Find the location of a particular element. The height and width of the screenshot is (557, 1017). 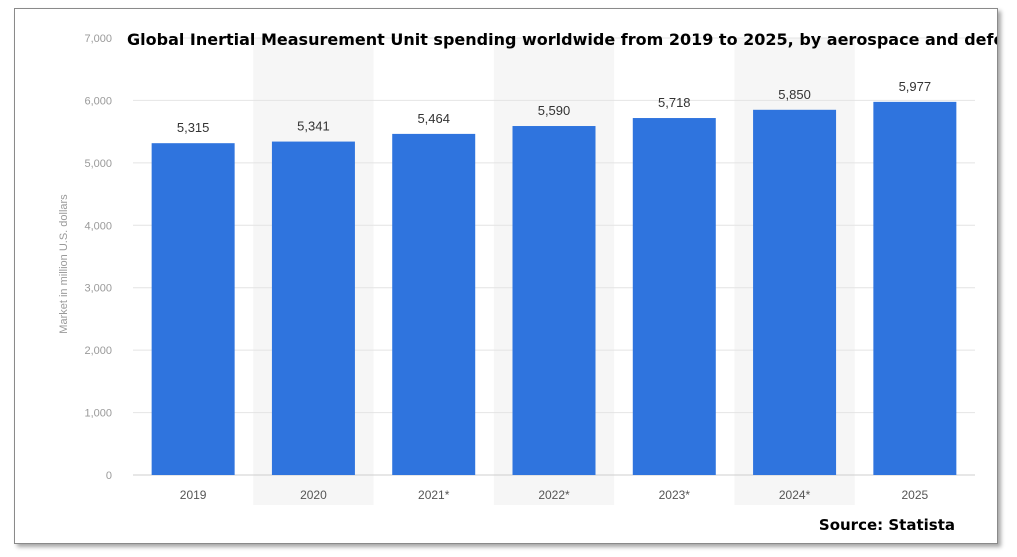

y-tick-label: 7,000 is located at coordinates (98, 39).